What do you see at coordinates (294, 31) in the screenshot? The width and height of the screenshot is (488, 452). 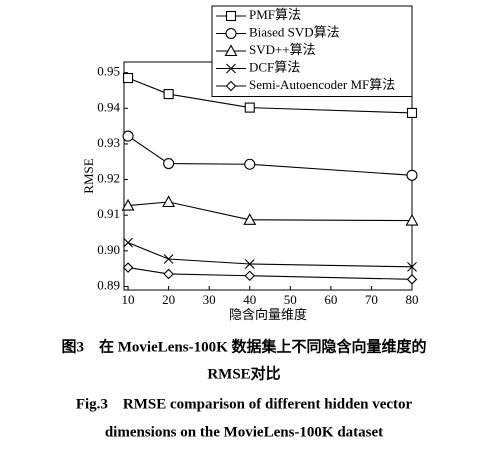 I see `legend-label: Biased SVD算法` at bounding box center [294, 31].